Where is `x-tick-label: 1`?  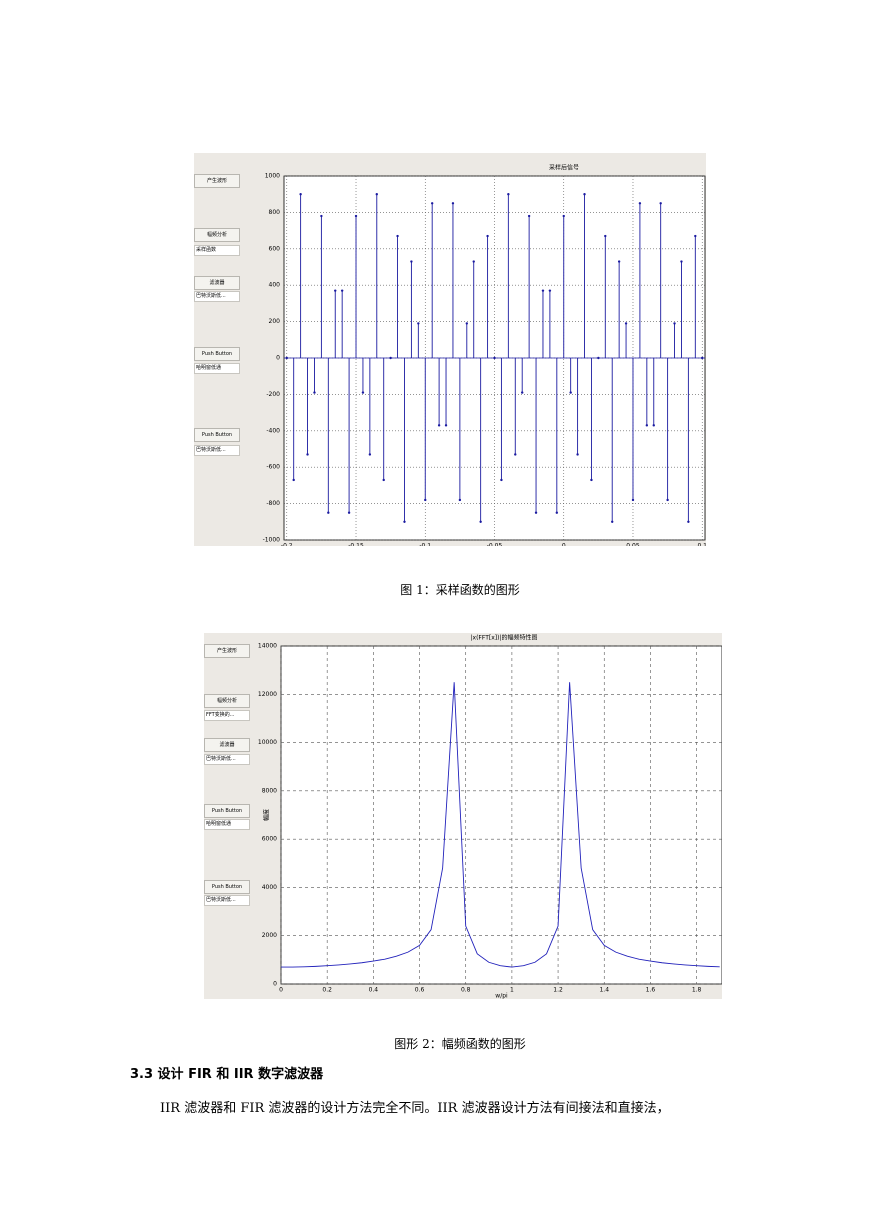
x-tick-label: 1 is located at coordinates (512, 990).